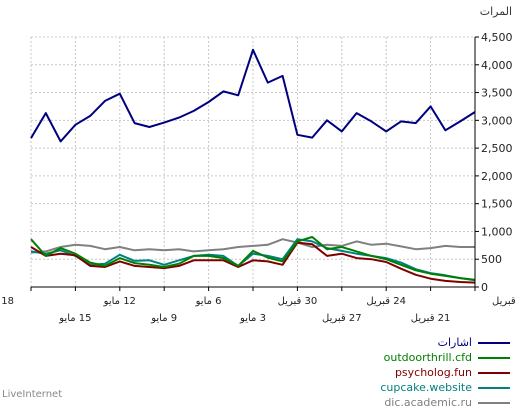  Describe the element at coordinates (298, 301) in the screenshot. I see `x-tick-label: 30 قبريل` at that location.